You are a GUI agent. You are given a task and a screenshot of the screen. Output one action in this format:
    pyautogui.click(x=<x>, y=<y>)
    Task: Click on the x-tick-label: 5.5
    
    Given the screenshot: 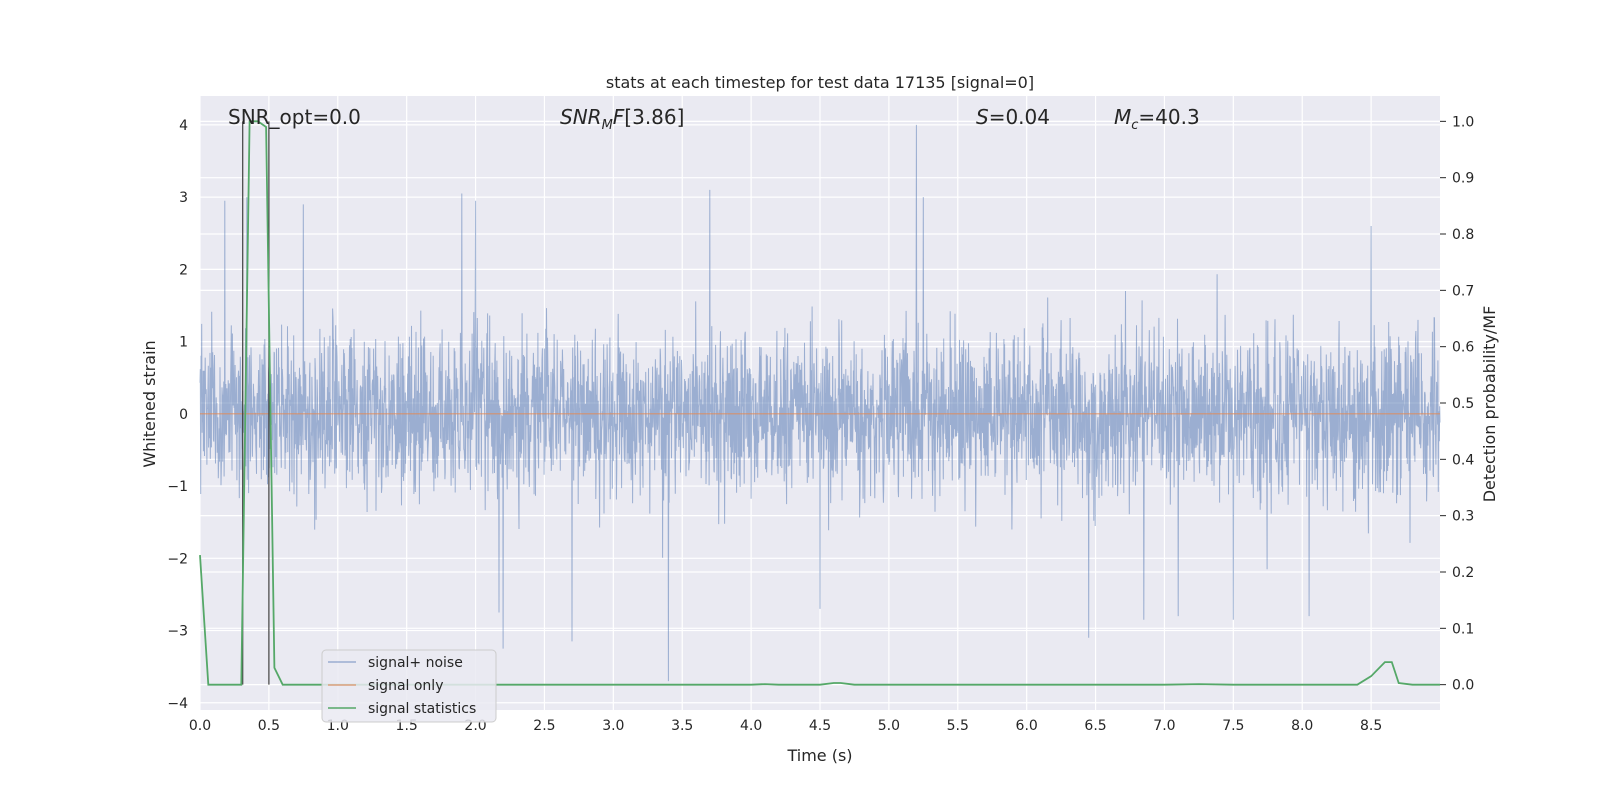 What is the action you would take?
    pyautogui.click(x=958, y=726)
    